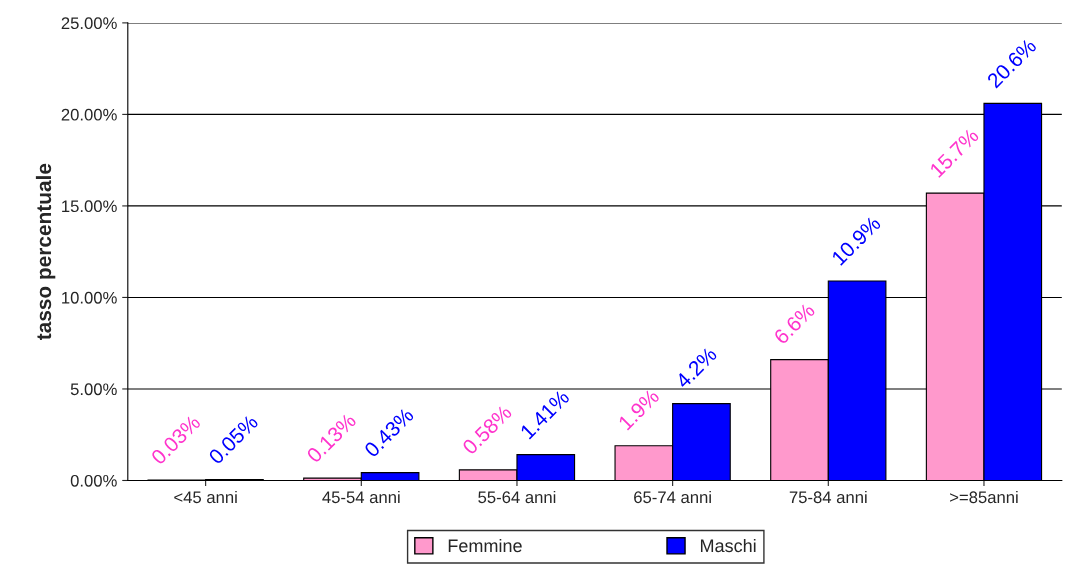 The image size is (1065, 572). Describe the element at coordinates (93, 480) in the screenshot. I see `y-tick-label: 0.00%` at that location.